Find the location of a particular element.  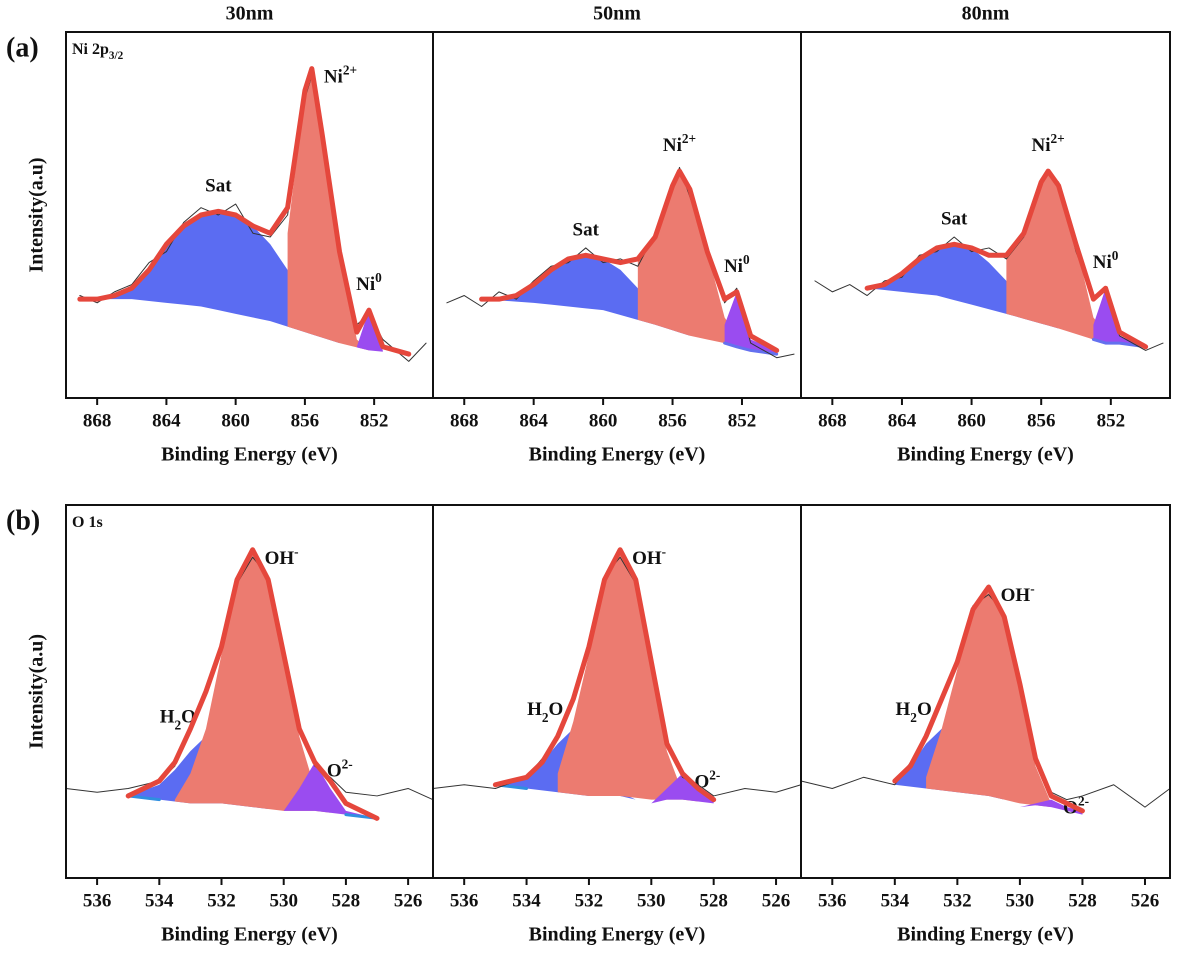

panel-tag: Ni 2p3/2 is located at coordinates (98, 51).